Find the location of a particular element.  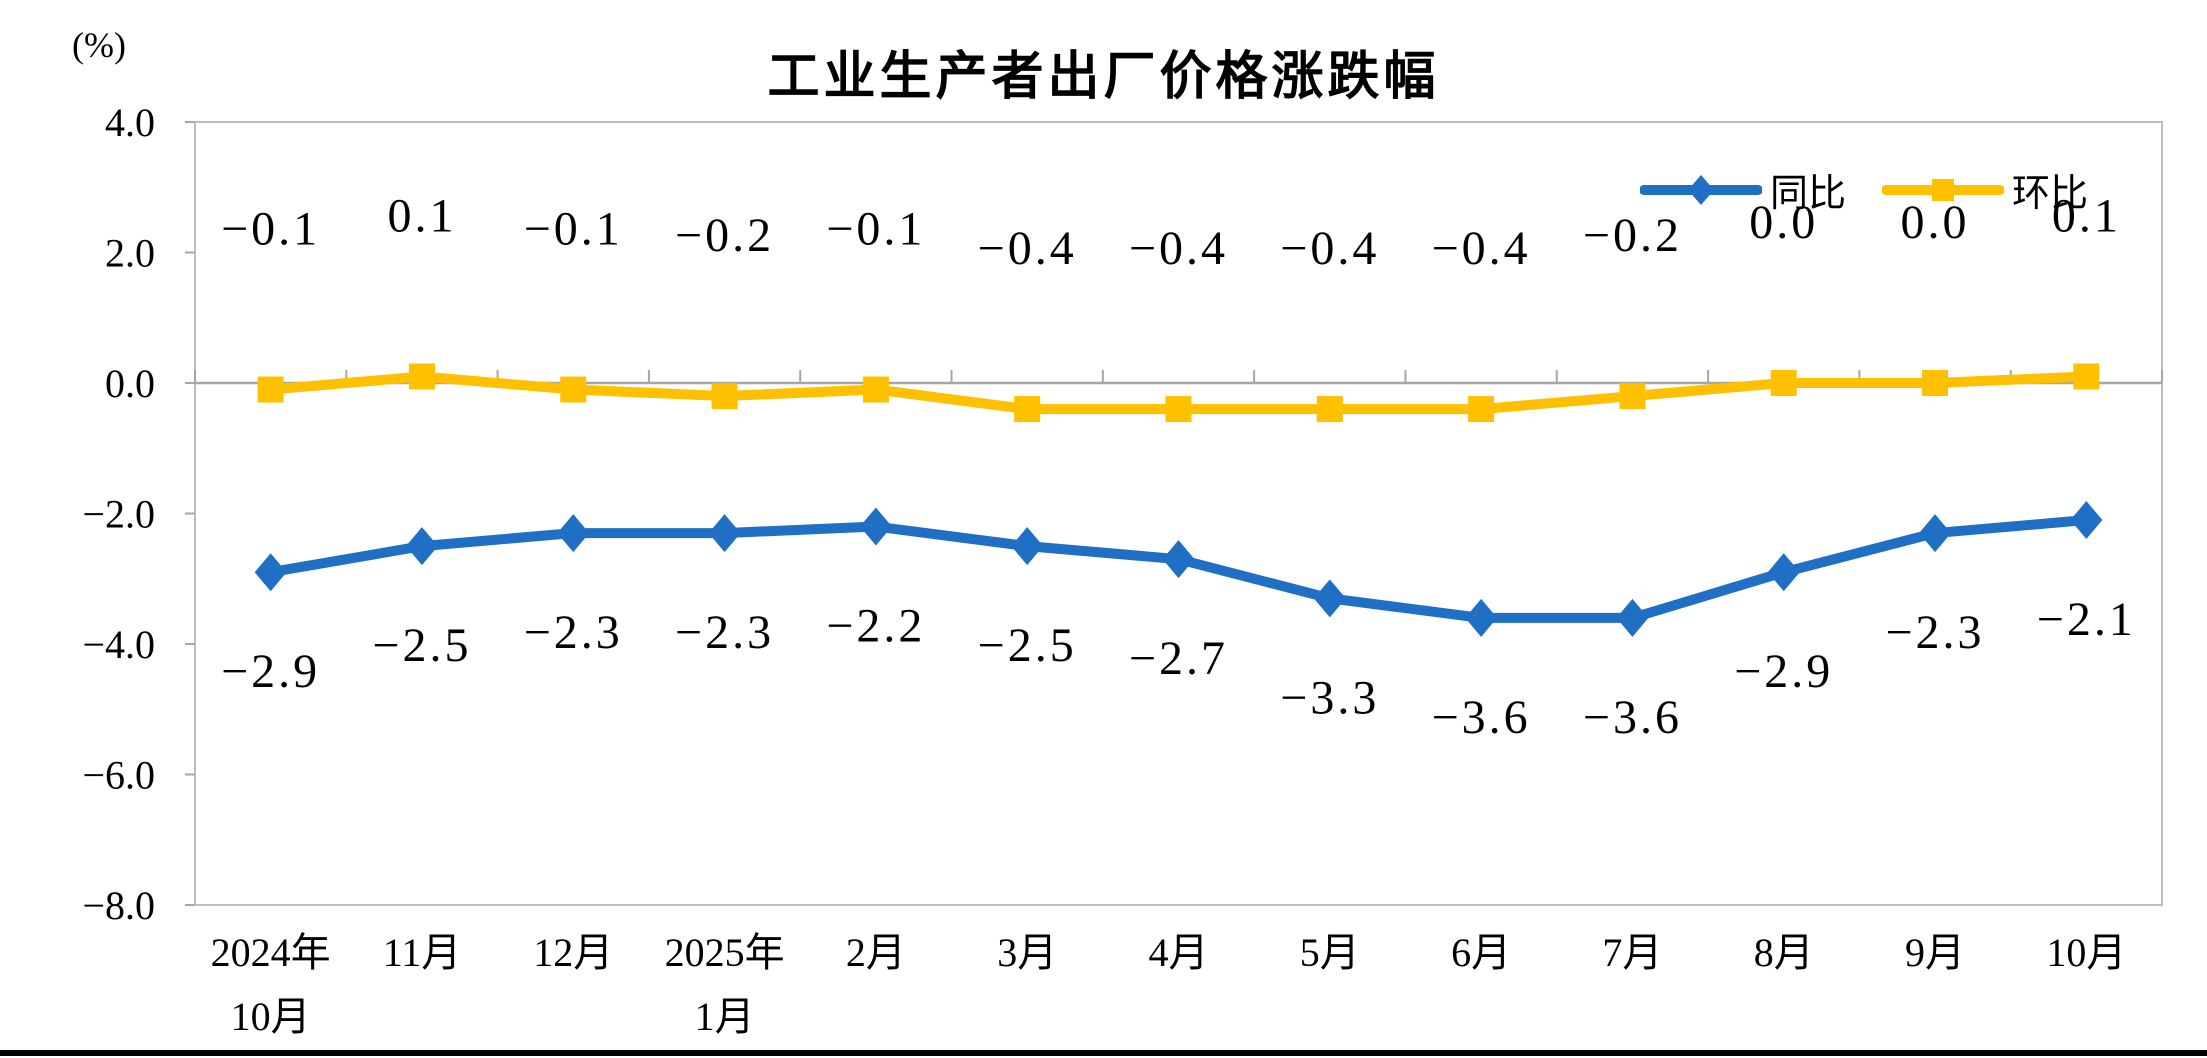

x-category-label: 2025年 1月 is located at coordinates (725, 984).